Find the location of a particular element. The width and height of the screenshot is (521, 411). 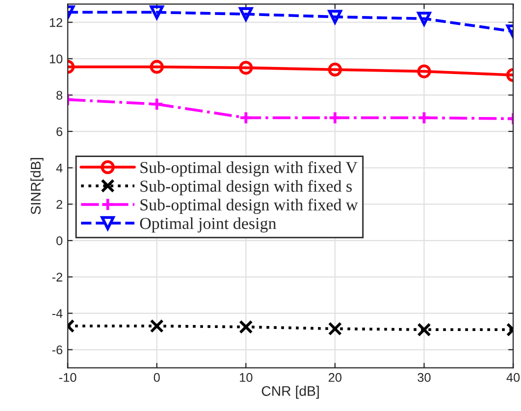

y-tick-label: -2 is located at coordinates (57, 277).